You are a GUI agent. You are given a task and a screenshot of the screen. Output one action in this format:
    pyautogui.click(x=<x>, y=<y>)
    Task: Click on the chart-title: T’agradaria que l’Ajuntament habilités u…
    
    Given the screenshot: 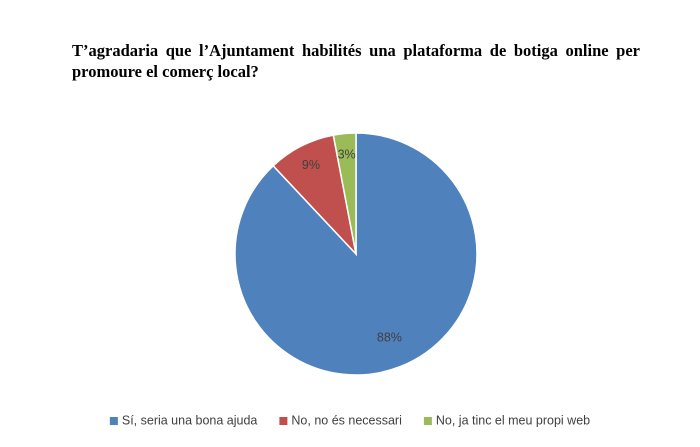 What is the action you would take?
    pyautogui.click(x=356, y=61)
    